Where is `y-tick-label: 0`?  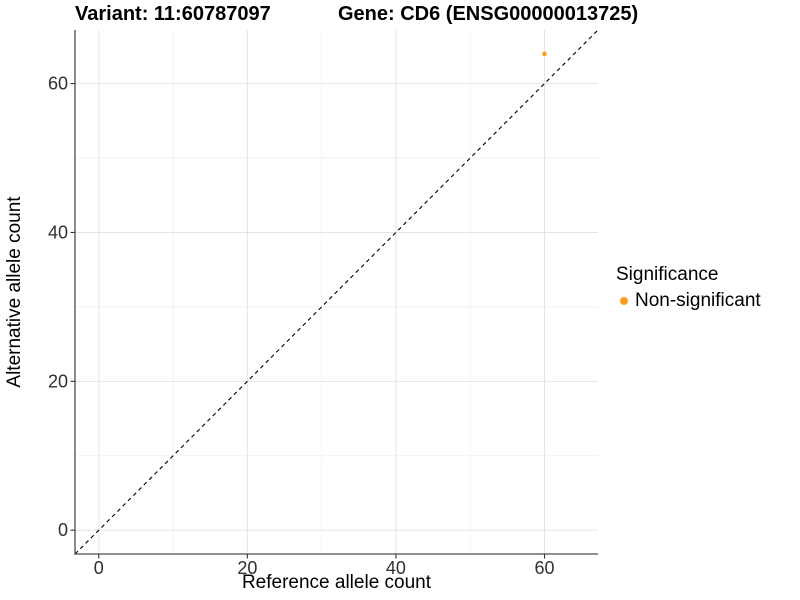 y-tick-label: 0 is located at coordinates (63, 530).